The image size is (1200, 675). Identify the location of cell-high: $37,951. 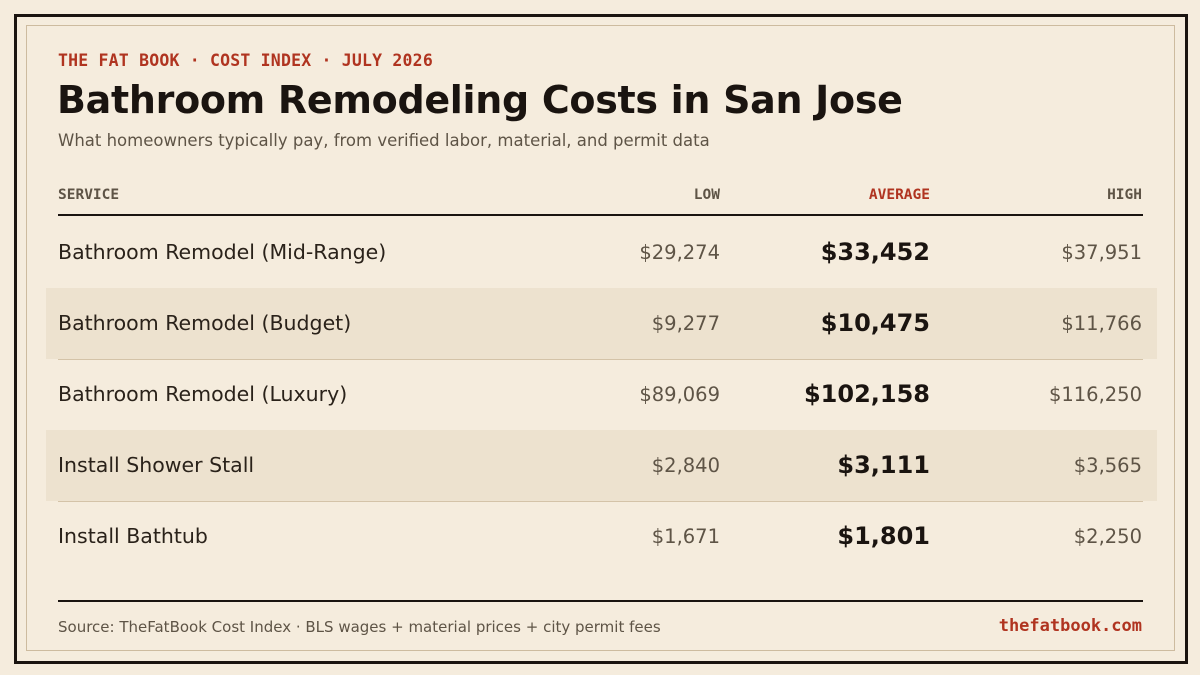
(1101, 252).